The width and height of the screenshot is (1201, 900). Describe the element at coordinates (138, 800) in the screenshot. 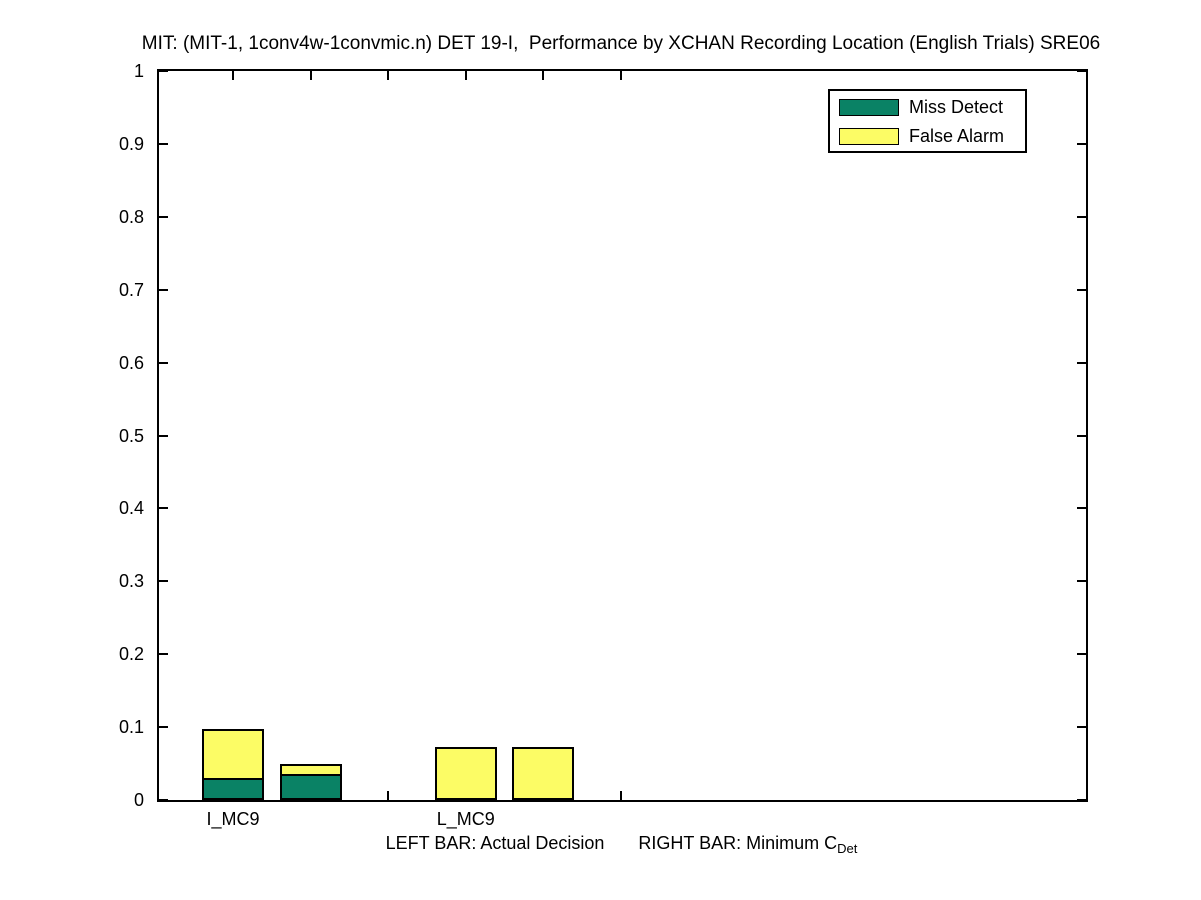

I see `y-tick-label: 0` at that location.